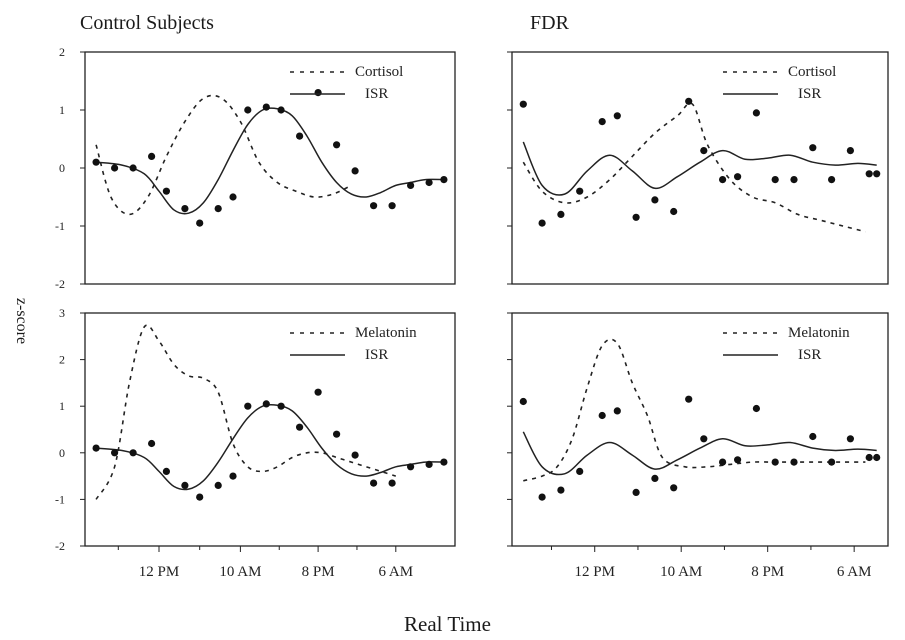  I want to click on x-tick-label: 12 PM, so click(159, 572).